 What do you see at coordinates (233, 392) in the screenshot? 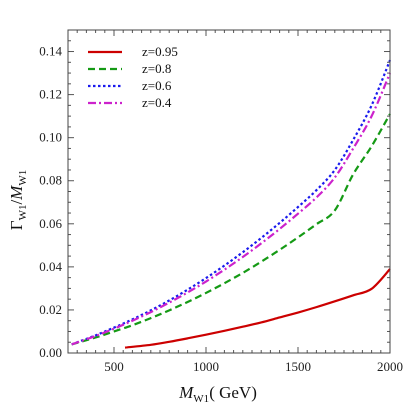
I see `x-axis-title-unit: ( GeV)` at bounding box center [233, 392].